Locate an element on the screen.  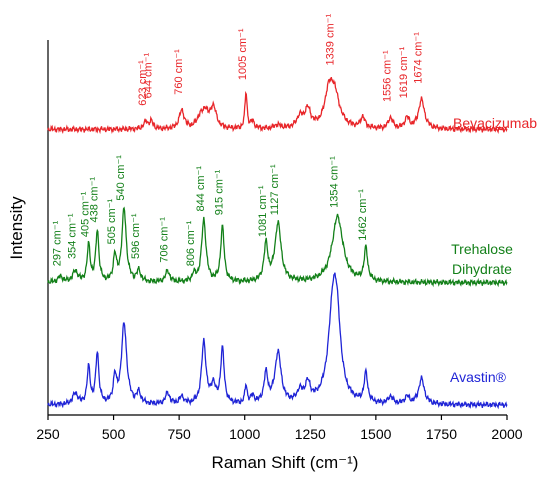
peak-label: 596 cm⁻¹ is located at coordinates (136, 236).